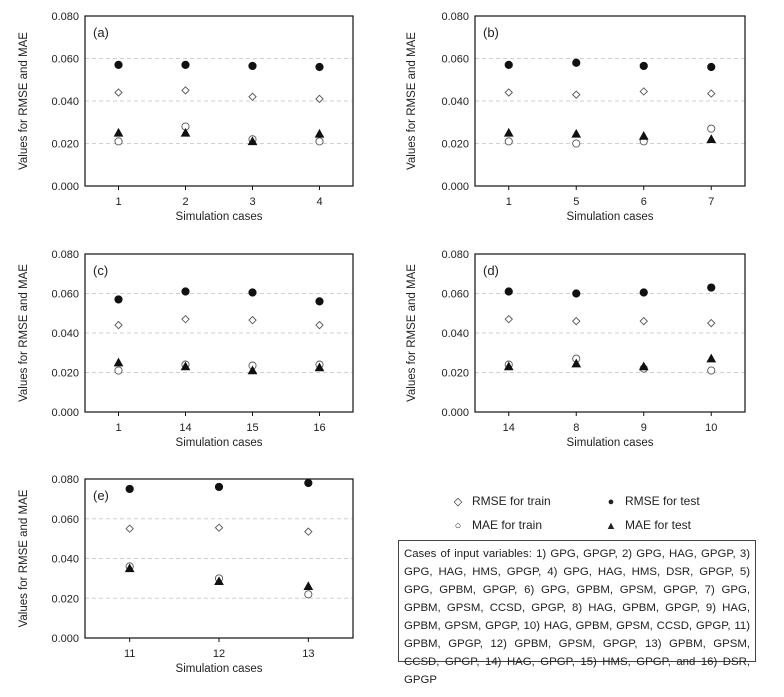 Image resolution: width=784 pixels, height=697 pixels. What do you see at coordinates (644, 428) in the screenshot?
I see `x-tick-label: 9` at bounding box center [644, 428].